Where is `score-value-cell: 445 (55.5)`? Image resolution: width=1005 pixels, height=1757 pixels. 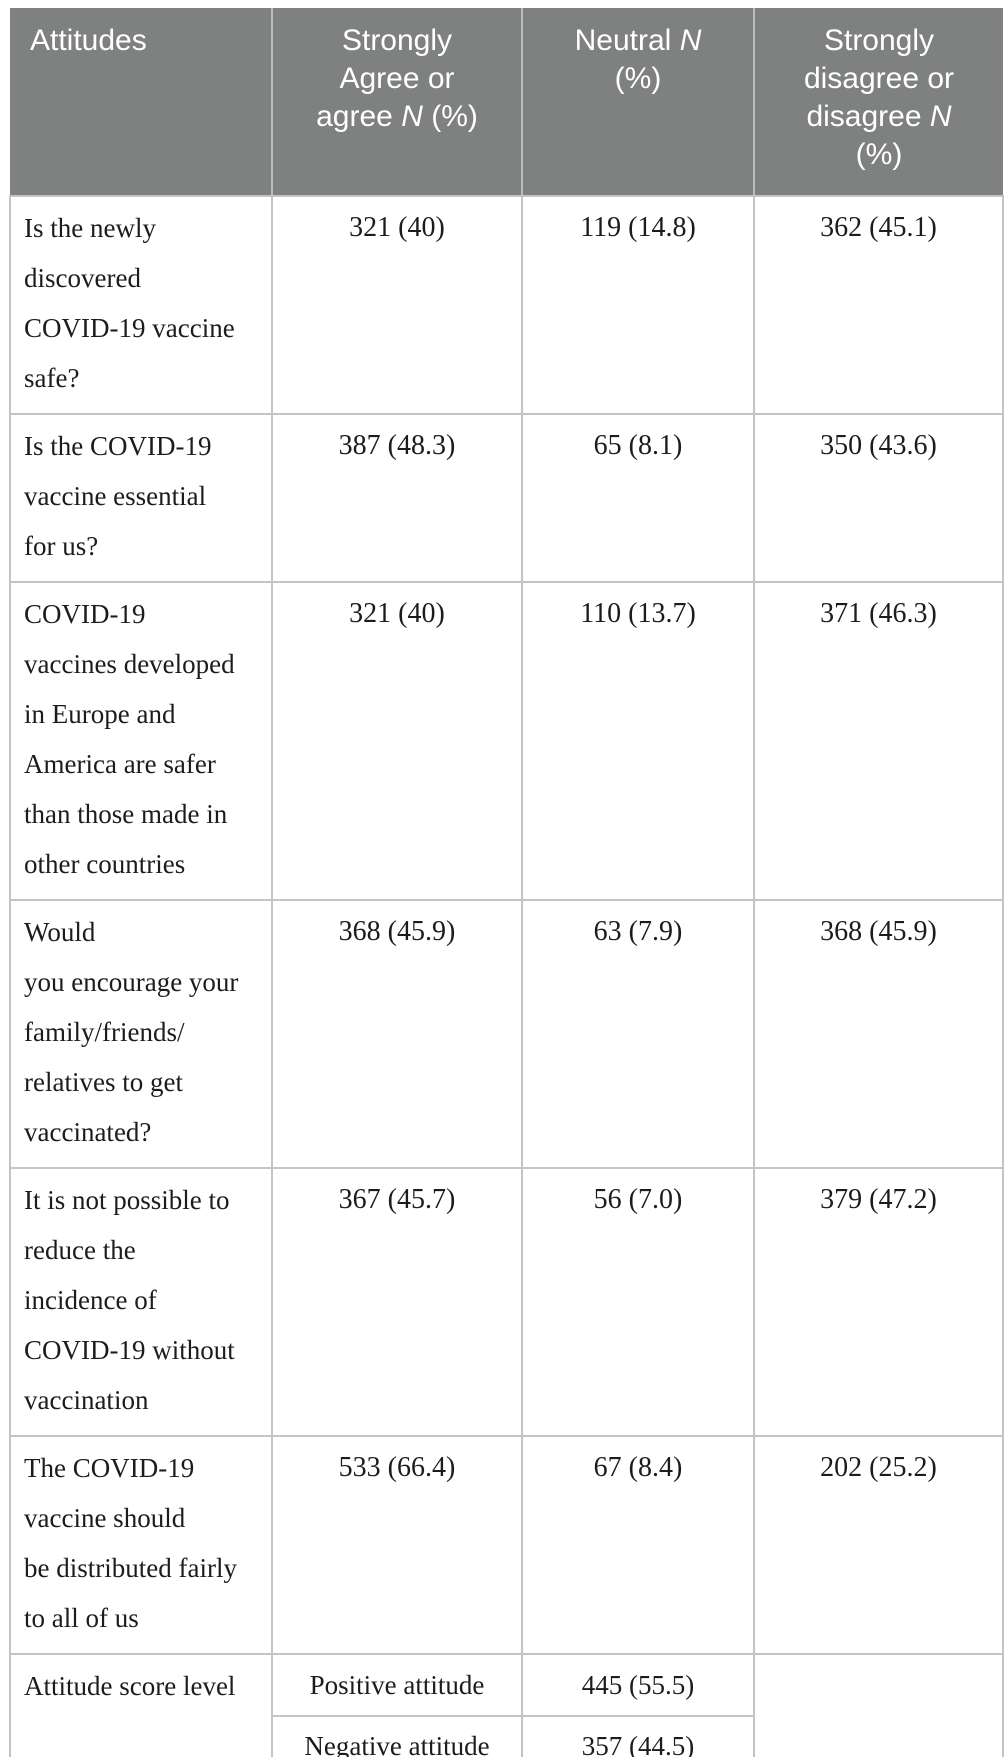 score-value-cell: 445 (55.5) is located at coordinates (638, 1685).